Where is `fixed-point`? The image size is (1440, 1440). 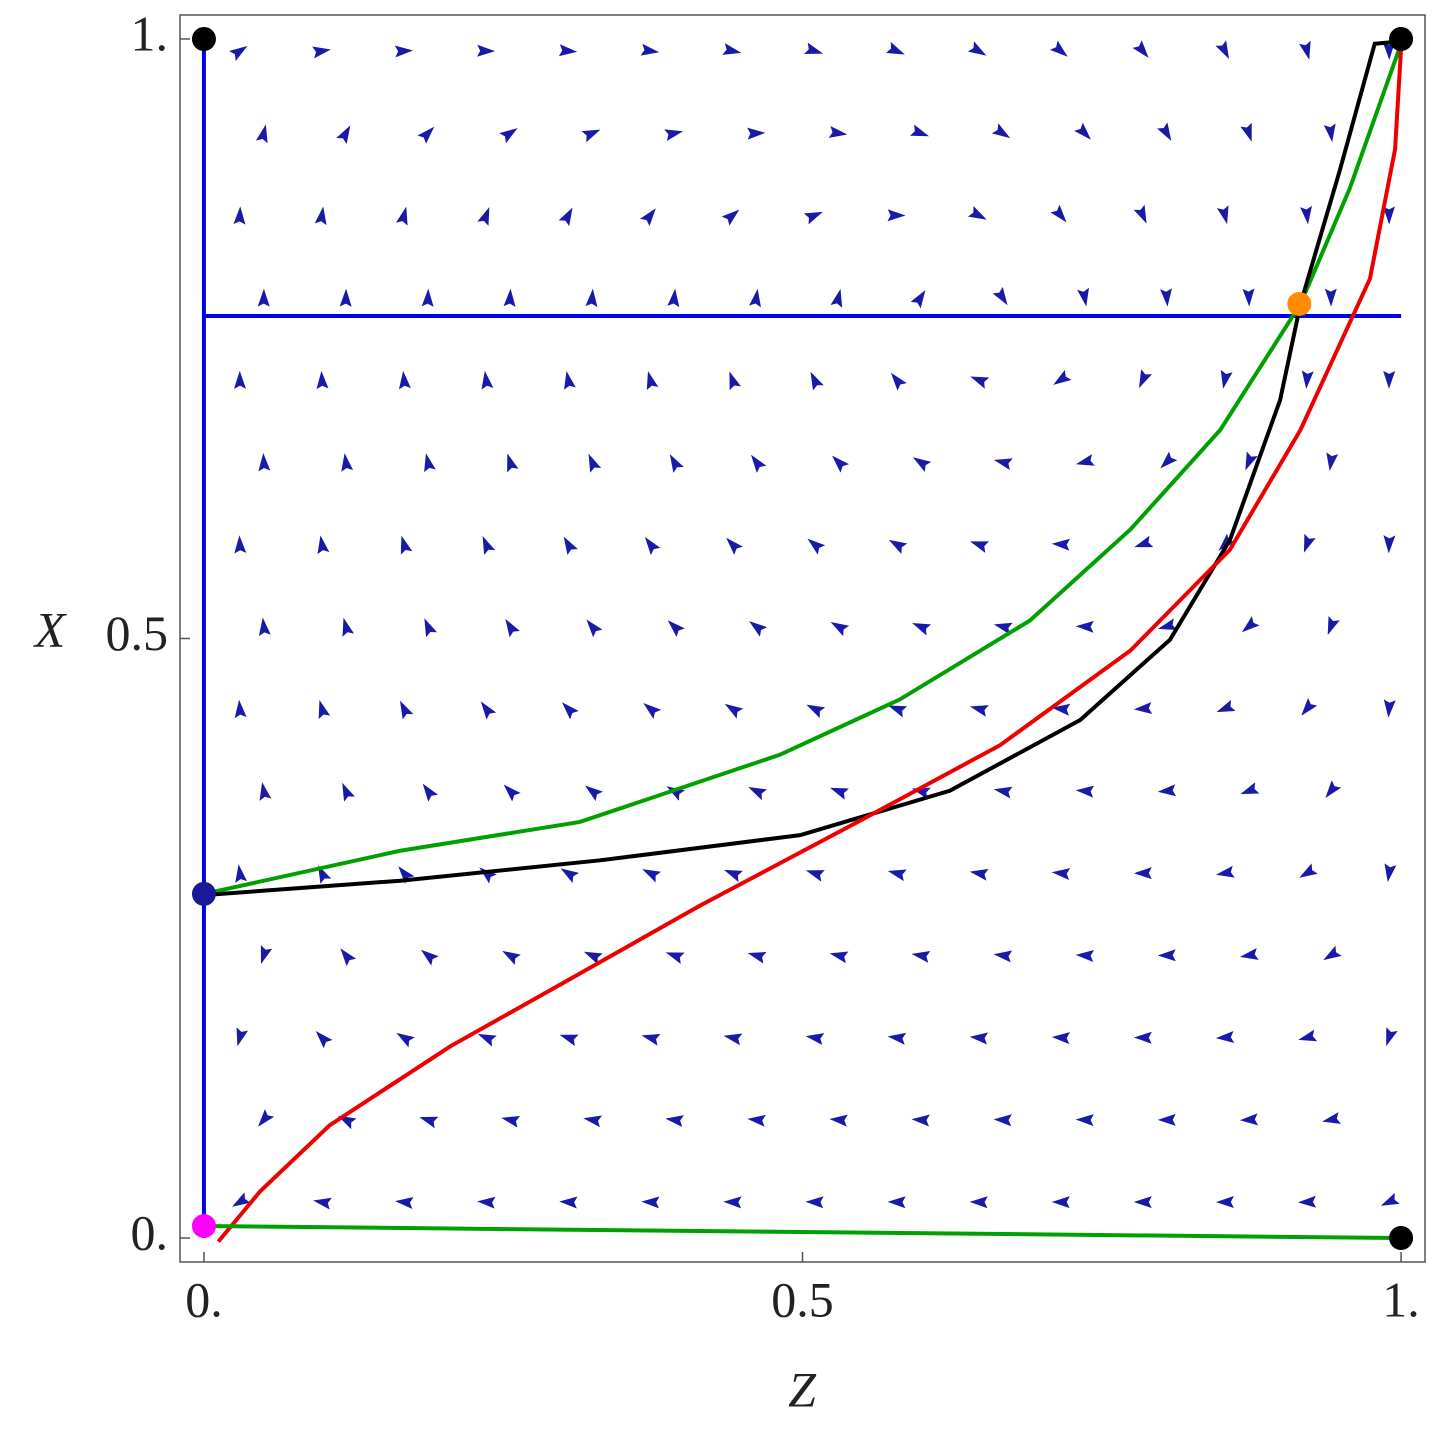 fixed-point is located at coordinates (203, 1226).